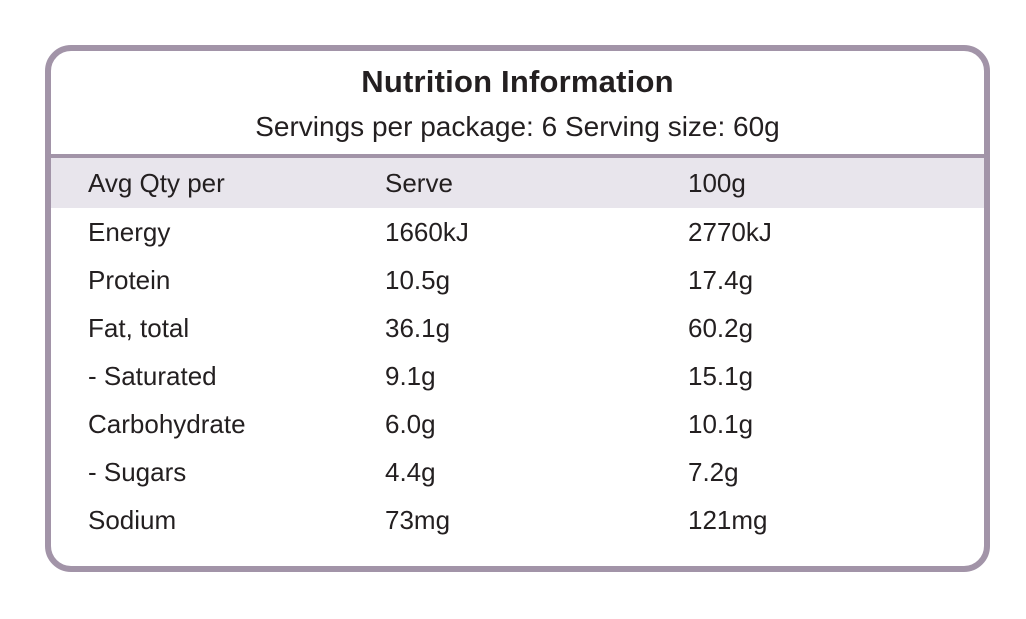  Describe the element at coordinates (517, 280) in the screenshot. I see `table-row: Protein 10.5g 17.4g` at that location.